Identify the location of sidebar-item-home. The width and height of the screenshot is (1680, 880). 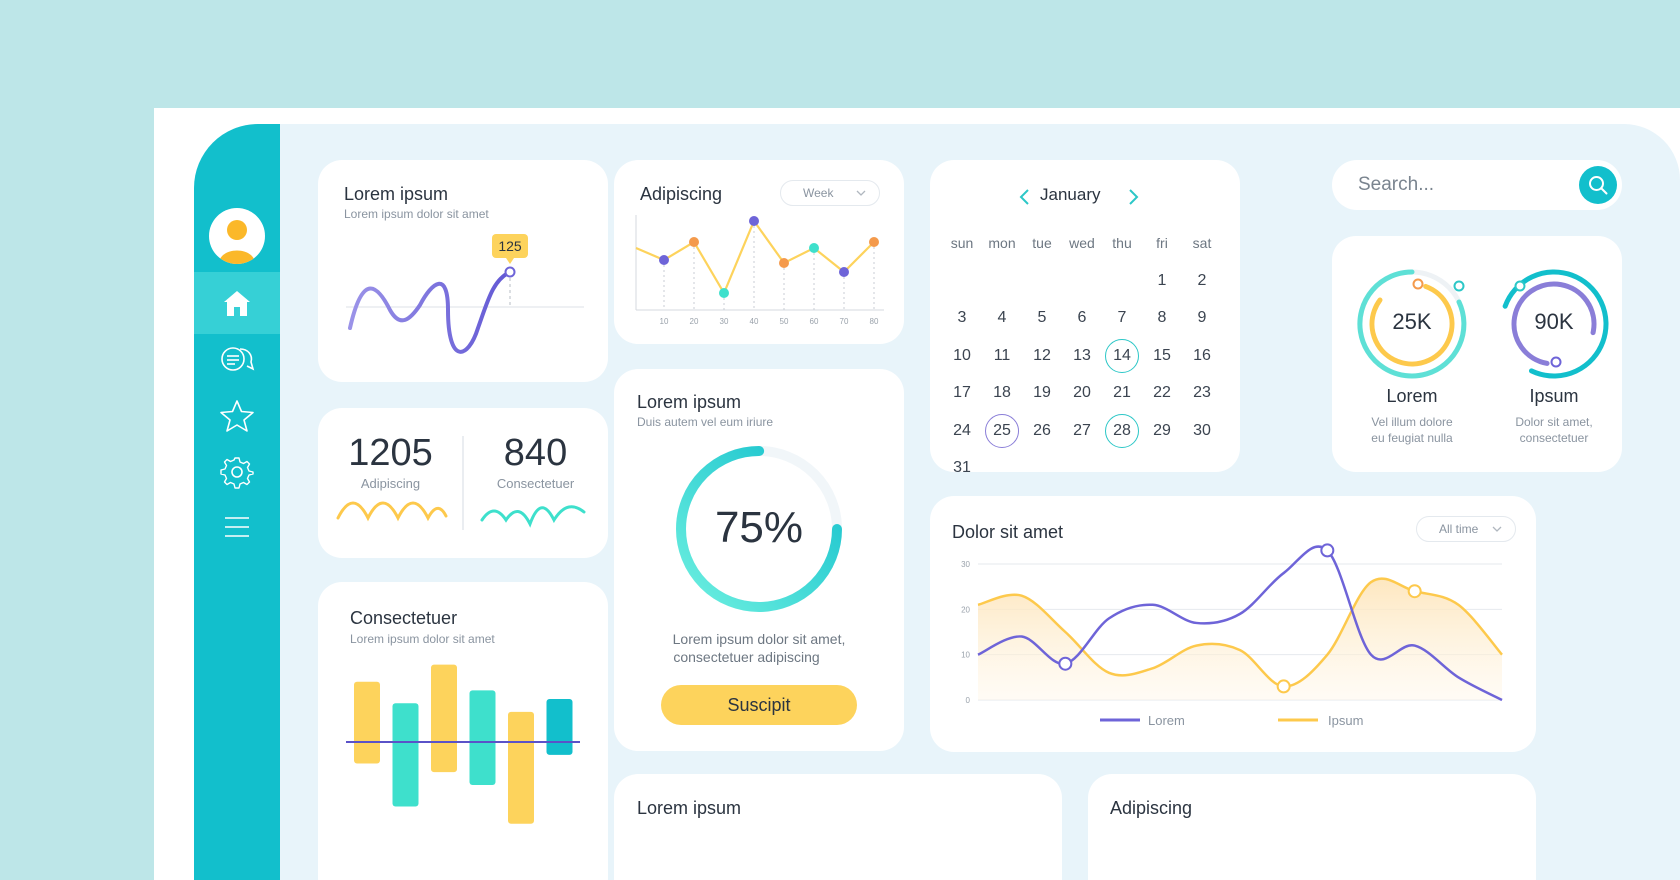
(237, 303).